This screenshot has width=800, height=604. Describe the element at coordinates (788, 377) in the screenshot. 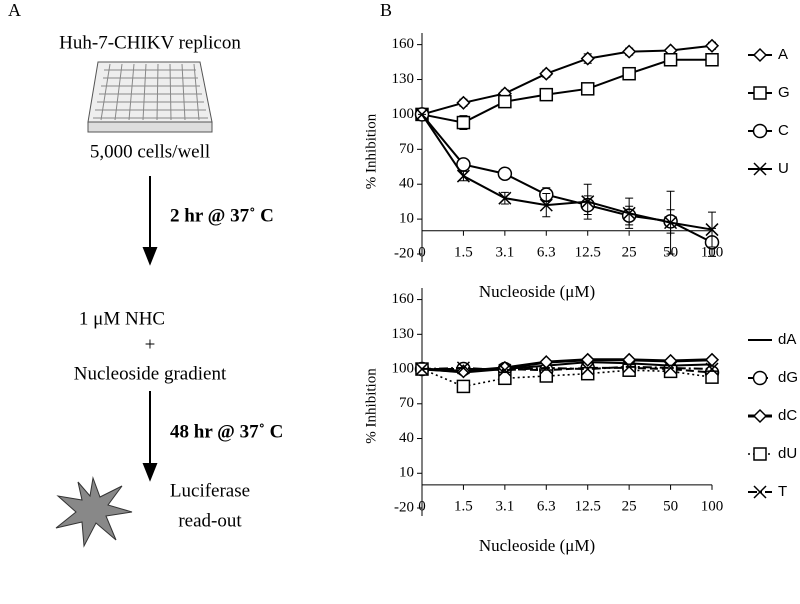

I see `legend-label: dG` at that location.